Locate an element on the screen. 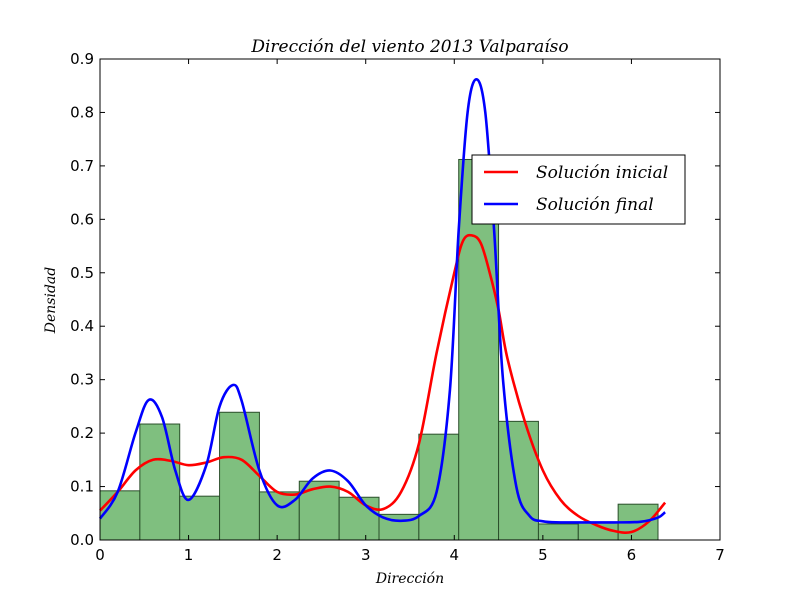 The image size is (800, 600). y-tick-label-6: 0.6 is located at coordinates (82, 219).